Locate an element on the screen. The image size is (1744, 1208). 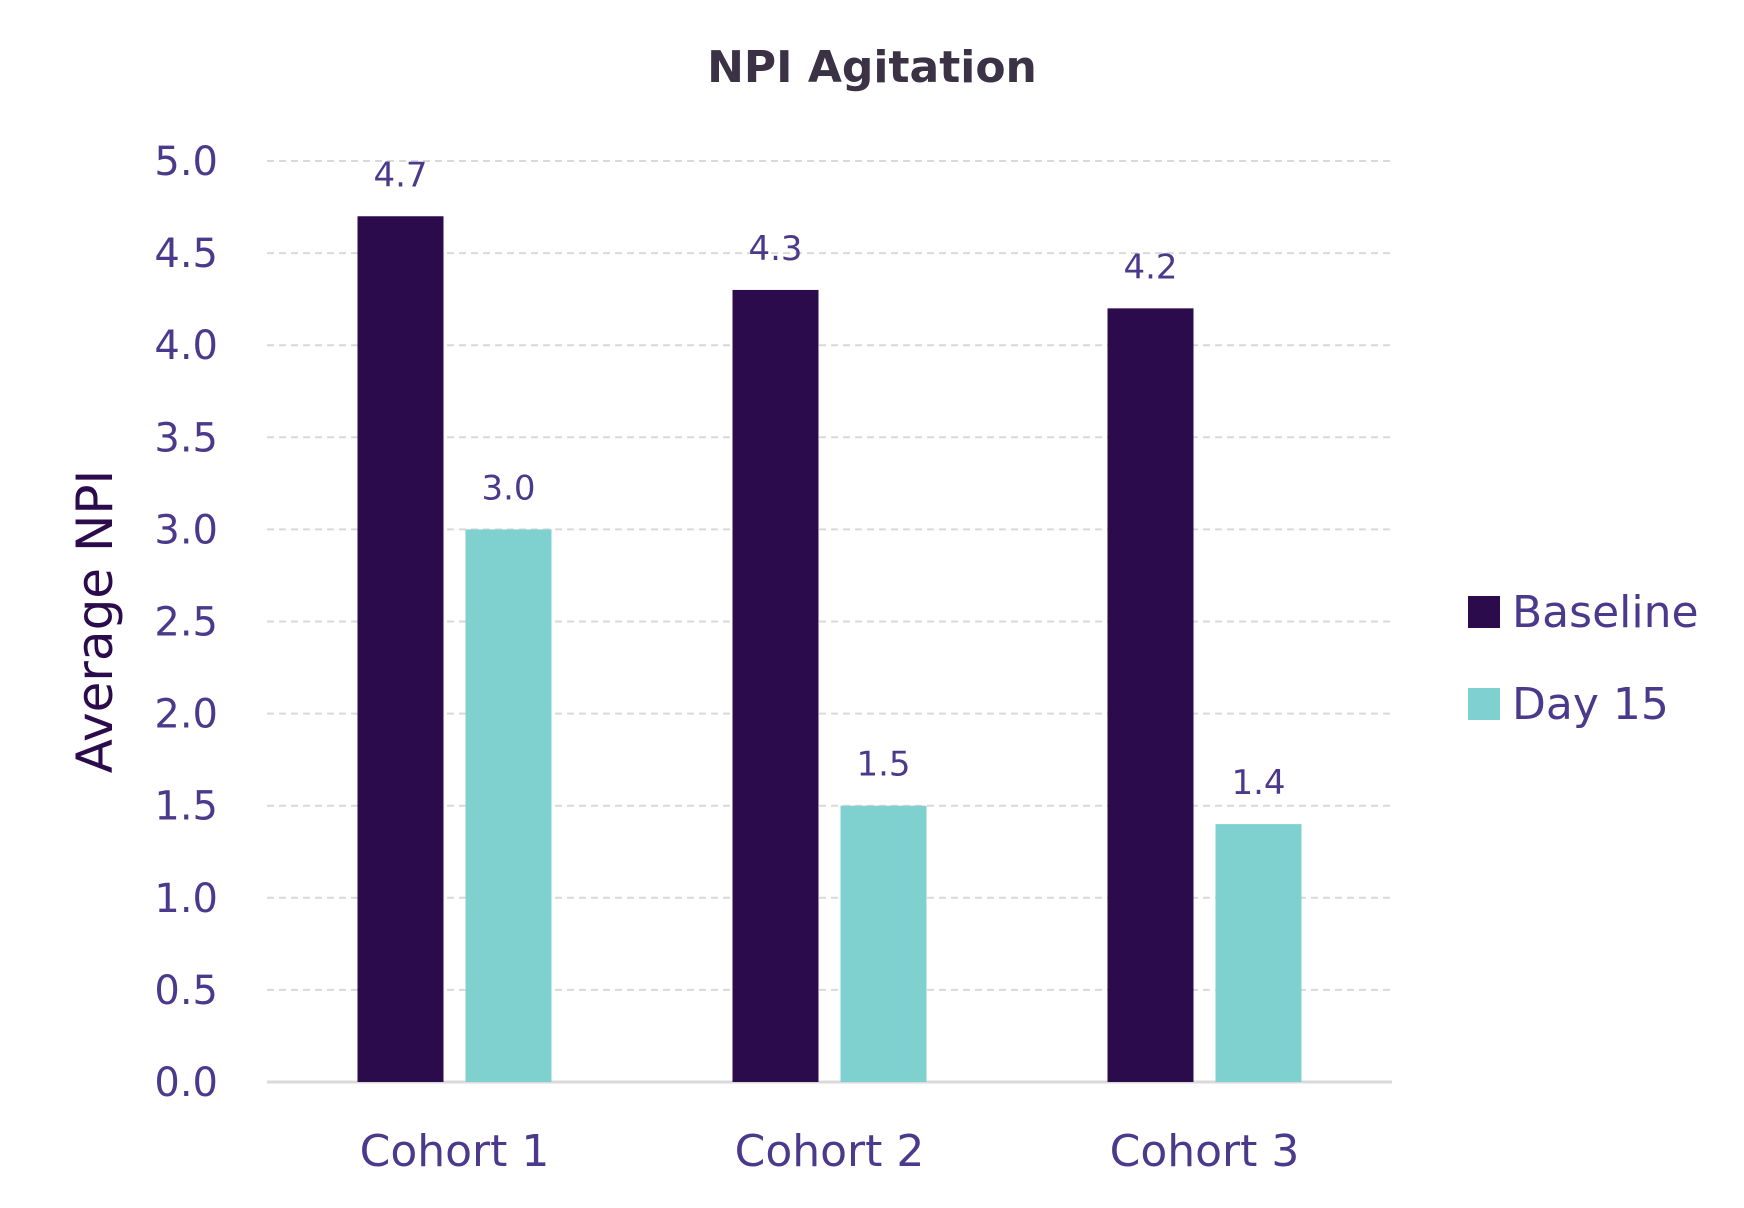
y-tick-label: 5.0 is located at coordinates (186, 162).